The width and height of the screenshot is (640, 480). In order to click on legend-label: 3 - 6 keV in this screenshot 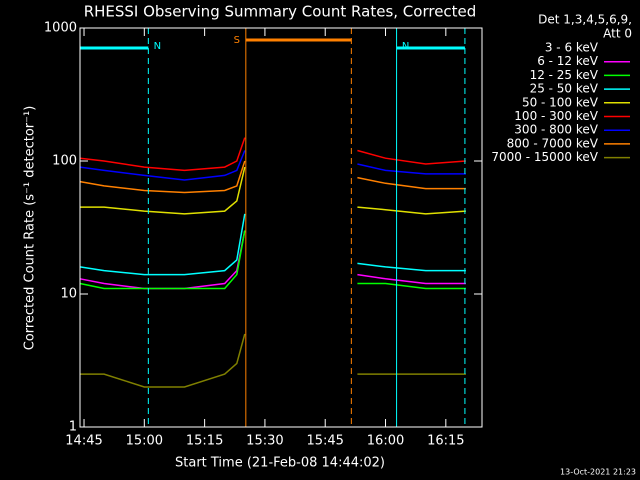, I will do `click(572, 48)`.